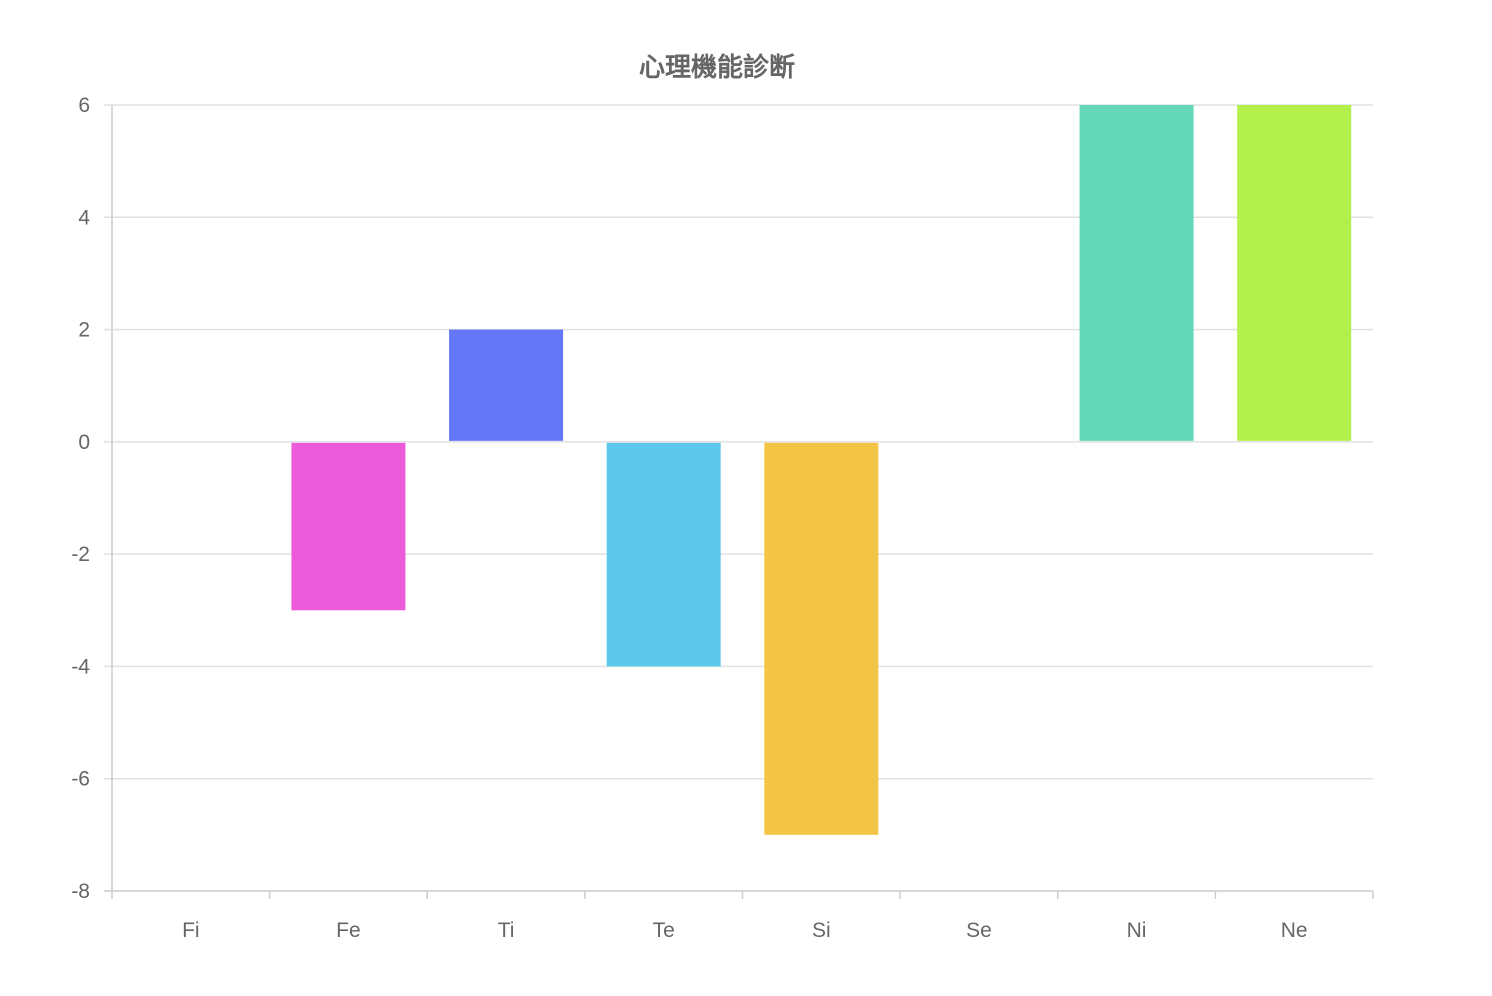 The image size is (1492, 996). I want to click on y-tick-label: -2, so click(80, 554).